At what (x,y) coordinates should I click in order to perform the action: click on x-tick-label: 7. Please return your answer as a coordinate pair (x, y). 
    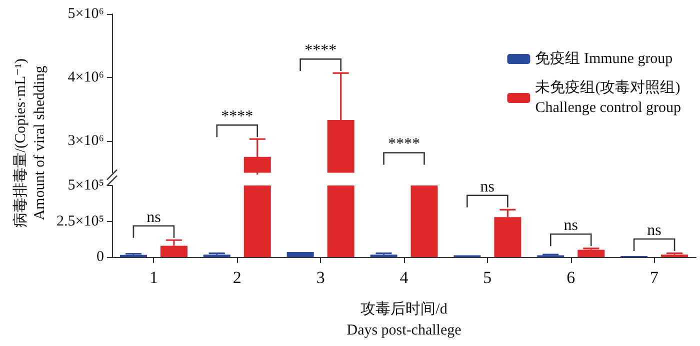
    Looking at the image, I should click on (655, 277).